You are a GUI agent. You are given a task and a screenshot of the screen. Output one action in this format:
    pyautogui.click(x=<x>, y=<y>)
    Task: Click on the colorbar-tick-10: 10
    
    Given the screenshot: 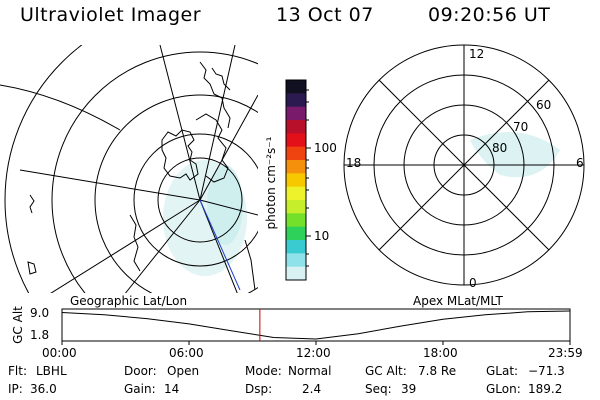 What is the action you would take?
    pyautogui.click(x=322, y=236)
    